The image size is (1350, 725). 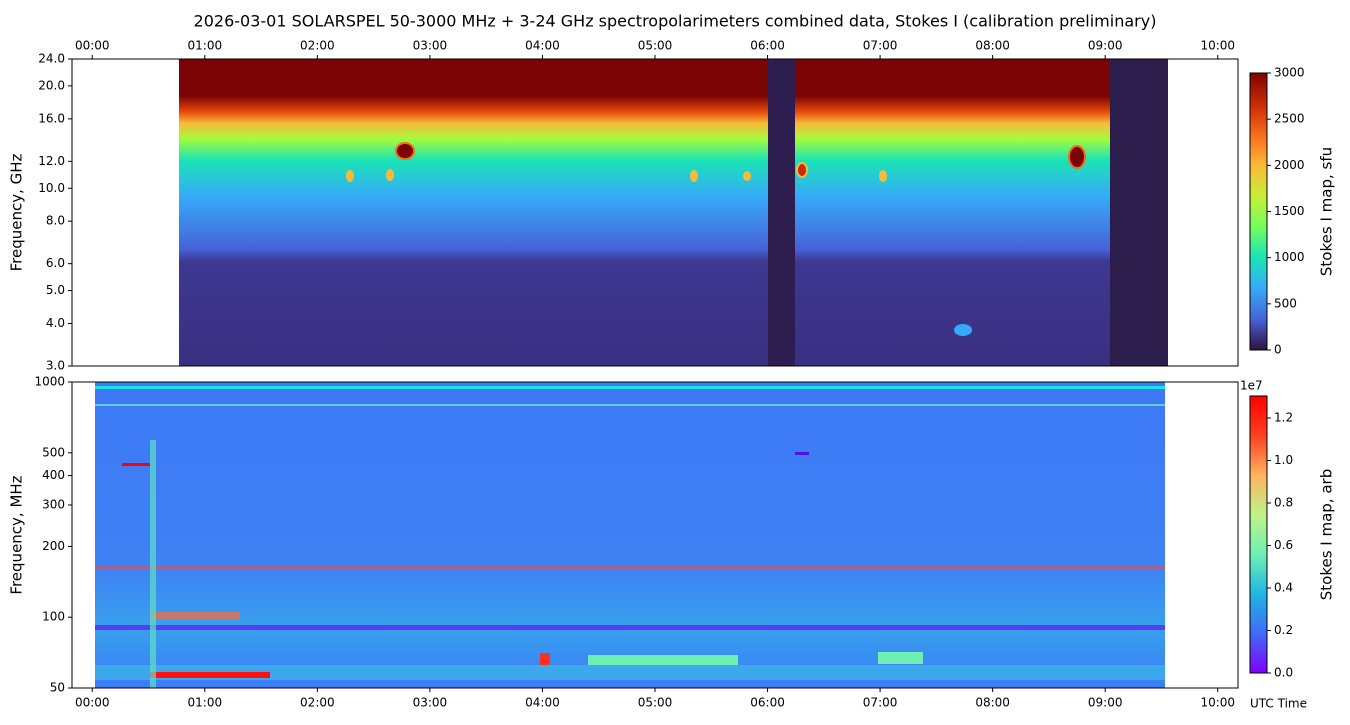 What do you see at coordinates (51, 85) in the screenshot?
I see `y-tick-label: 20.0` at bounding box center [51, 85].